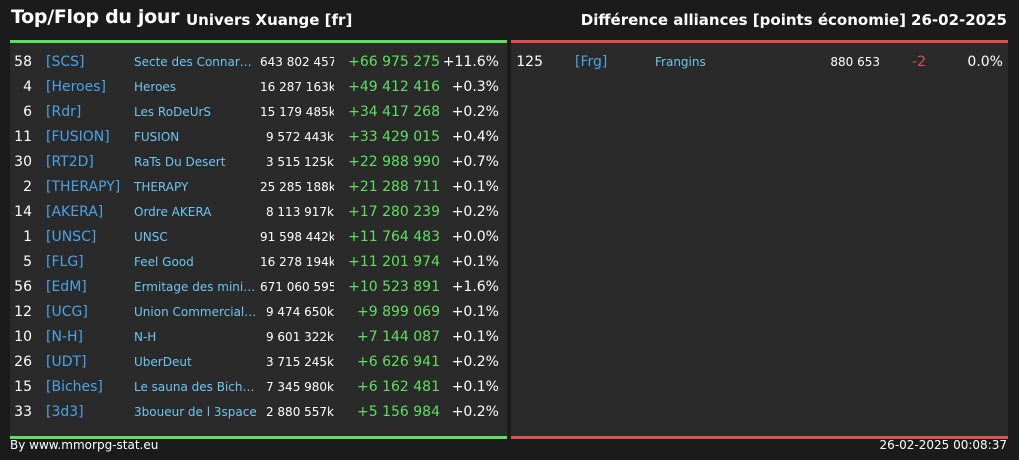 This screenshot has height=460, width=1019. What do you see at coordinates (23, 287) in the screenshot?
I see `top-rank: 56` at bounding box center [23, 287].